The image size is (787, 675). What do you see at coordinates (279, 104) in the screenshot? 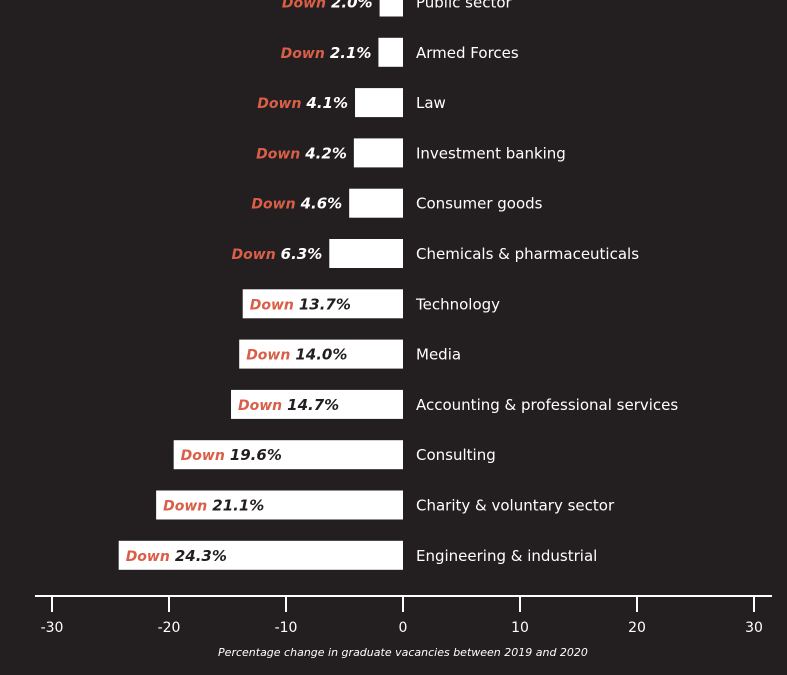
I see `down-word-2: Down` at bounding box center [279, 104].